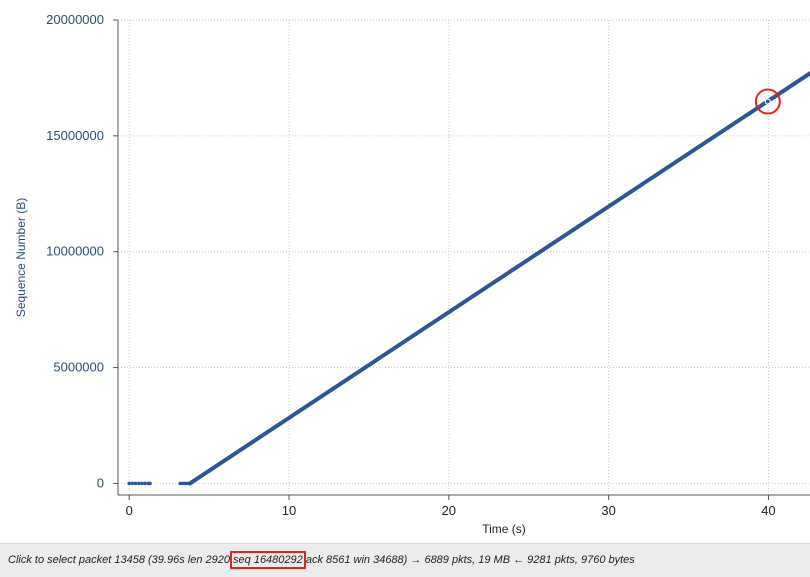 Image resolution: width=810 pixels, height=577 pixels. Describe the element at coordinates (21, 257) in the screenshot. I see `y-axis-label: Sequence Number (B)` at that location.